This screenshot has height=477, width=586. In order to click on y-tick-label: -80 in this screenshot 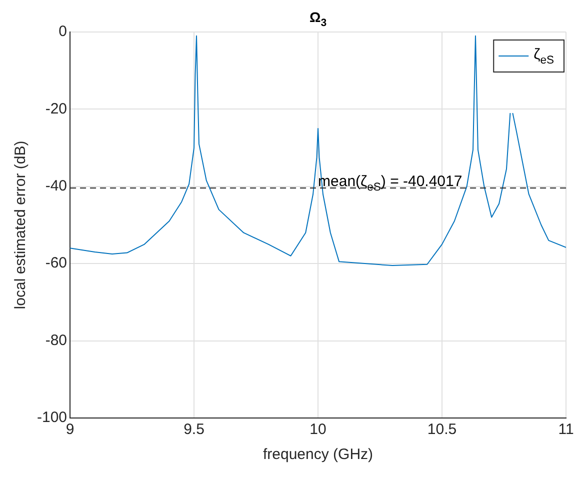, I will do `click(56, 340)`.